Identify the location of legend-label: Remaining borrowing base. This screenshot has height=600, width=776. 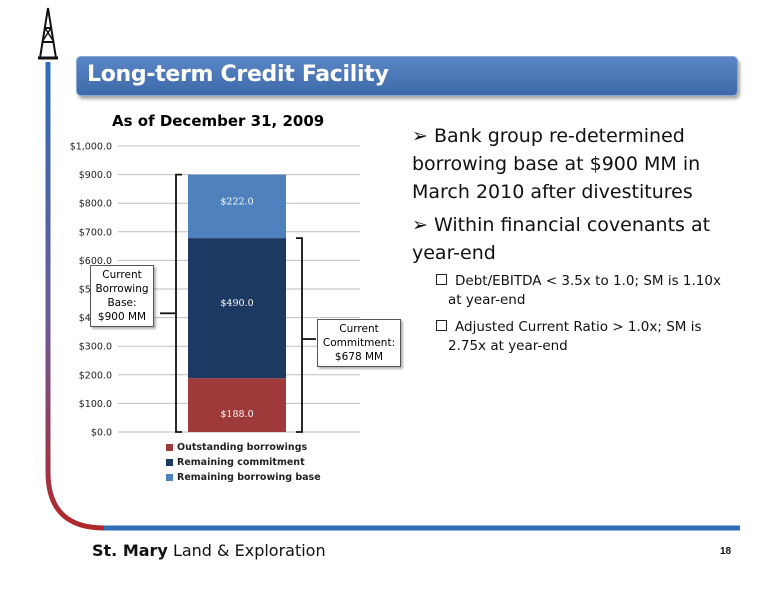
(249, 477).